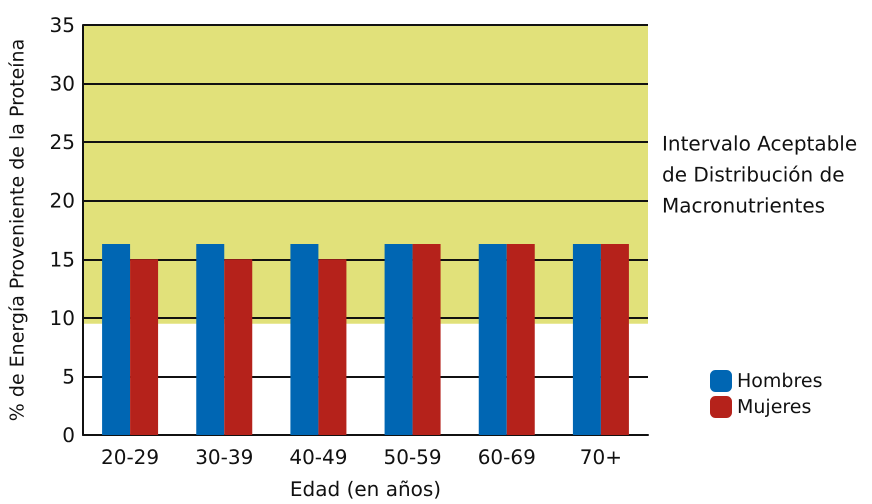  Describe the element at coordinates (763, 174) in the screenshot. I see `band-label: Intervalo Aceptable de Distribución de Macronutrientes` at that location.